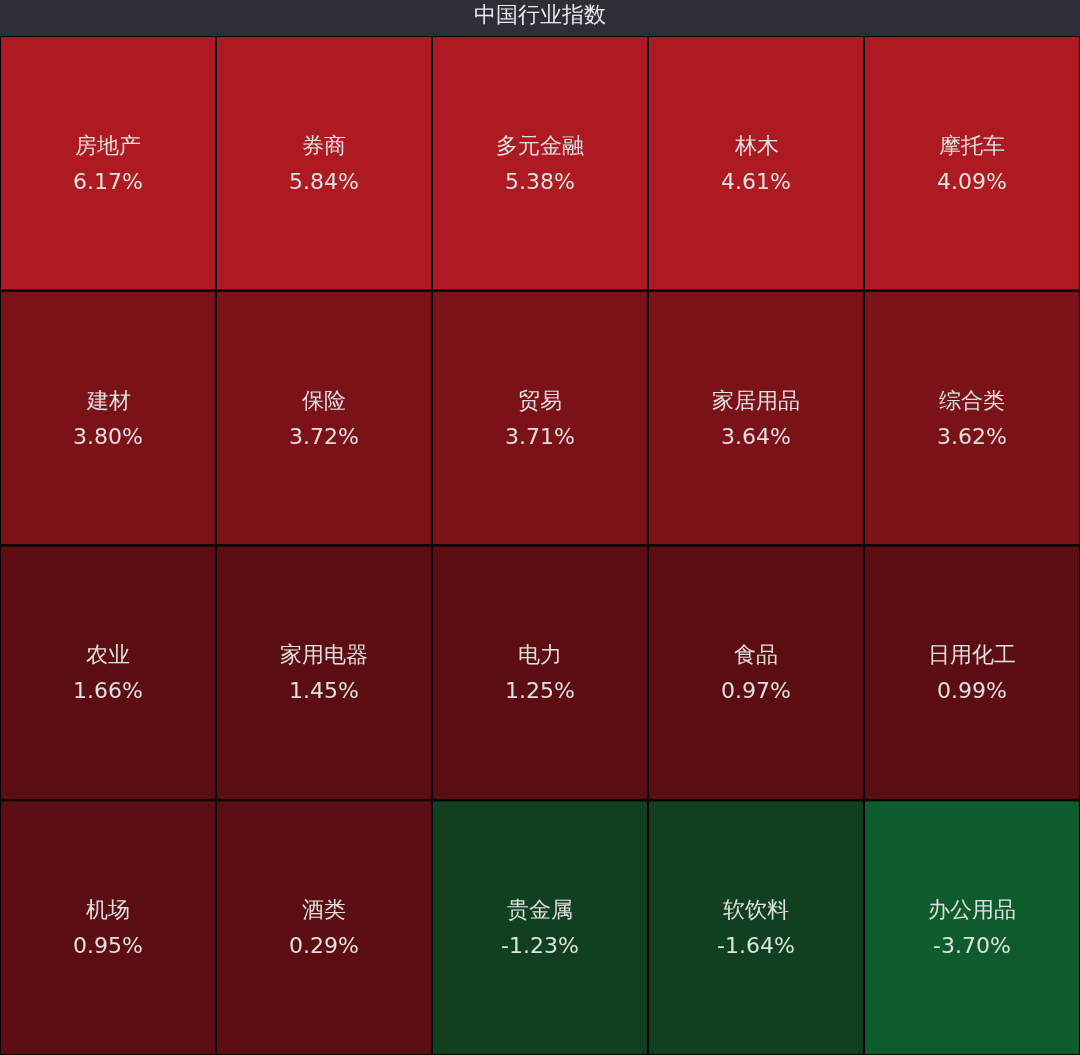 This screenshot has height=1055, width=1080. What do you see at coordinates (108, 145) in the screenshot?
I see `category-label: 房地产` at bounding box center [108, 145].